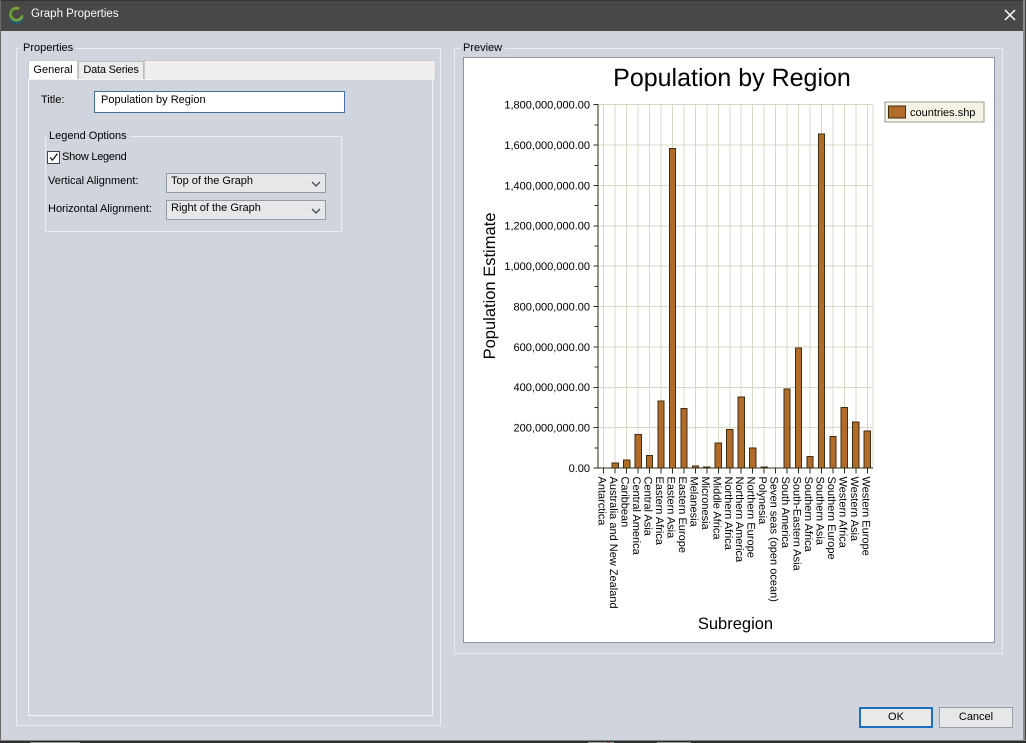 This screenshot has width=1026, height=743. I want to click on svg-text: Northern Africa, so click(728, 514).